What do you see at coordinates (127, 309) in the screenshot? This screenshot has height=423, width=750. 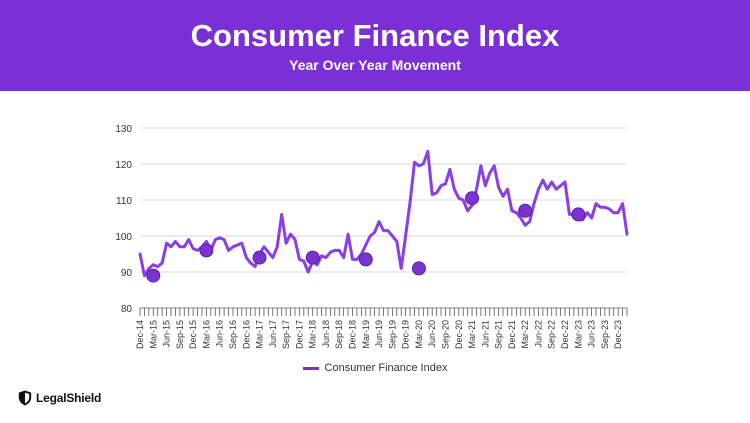 I see `y-tick-label: 80` at bounding box center [127, 309].